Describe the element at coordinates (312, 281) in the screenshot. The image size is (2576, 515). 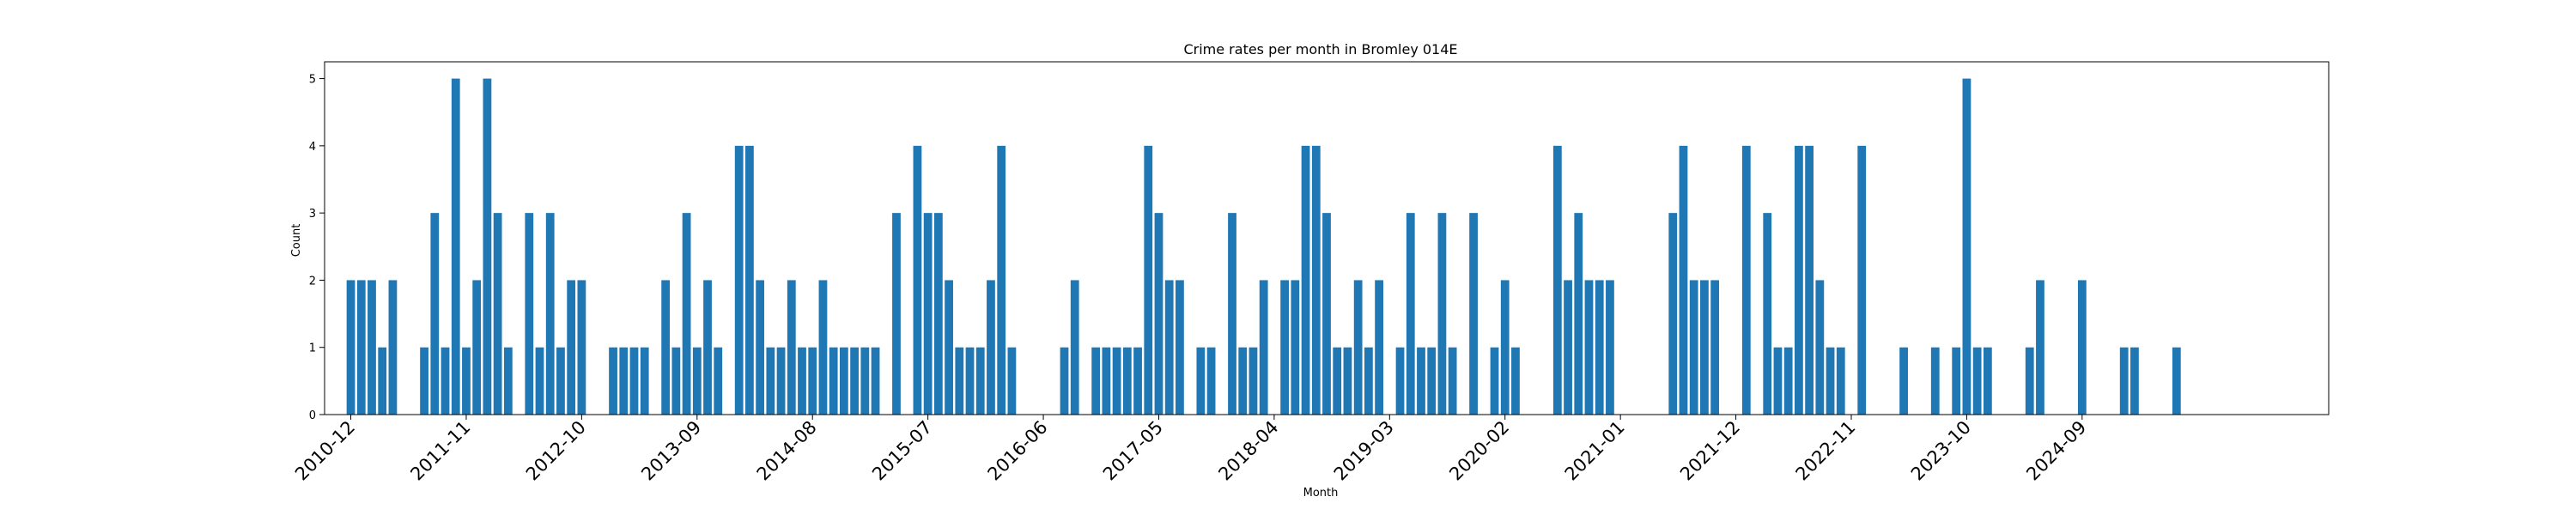
I see `y-tick-label: 2` at that location.